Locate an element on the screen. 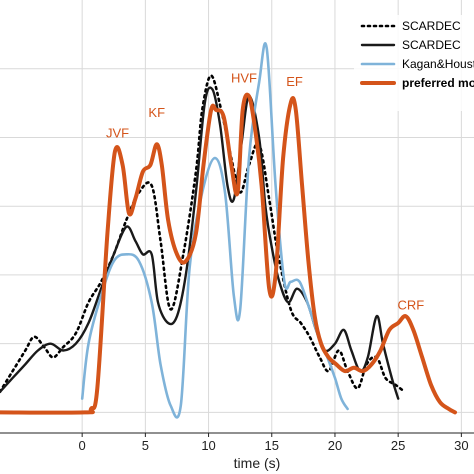 The height and width of the screenshot is (474, 474). x-tick-label: 30 is located at coordinates (461, 445).